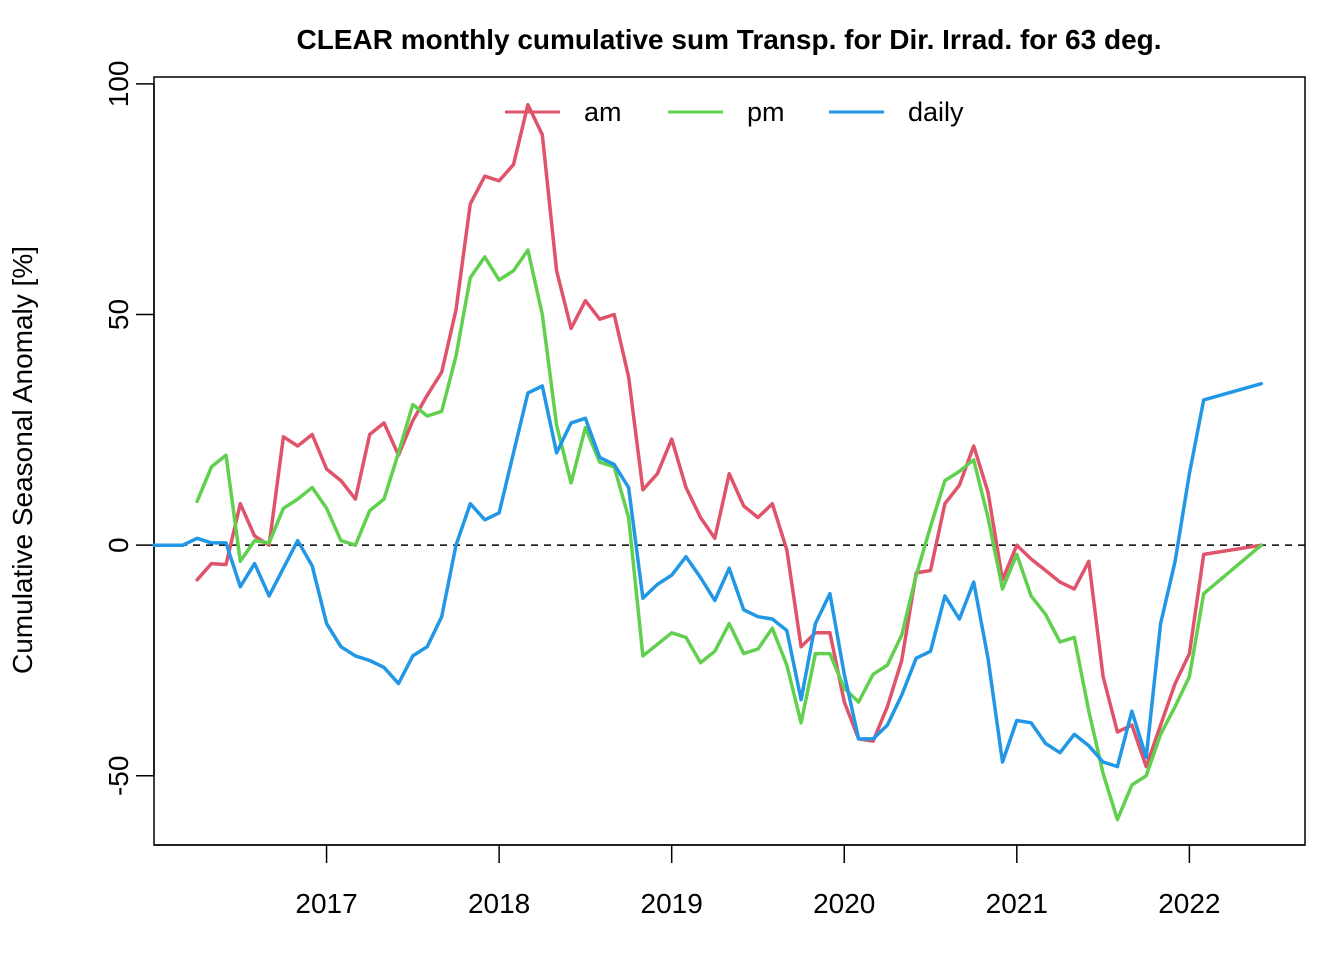  Describe the element at coordinates (672, 903) in the screenshot. I see `x-tick-label: 2019` at that location.